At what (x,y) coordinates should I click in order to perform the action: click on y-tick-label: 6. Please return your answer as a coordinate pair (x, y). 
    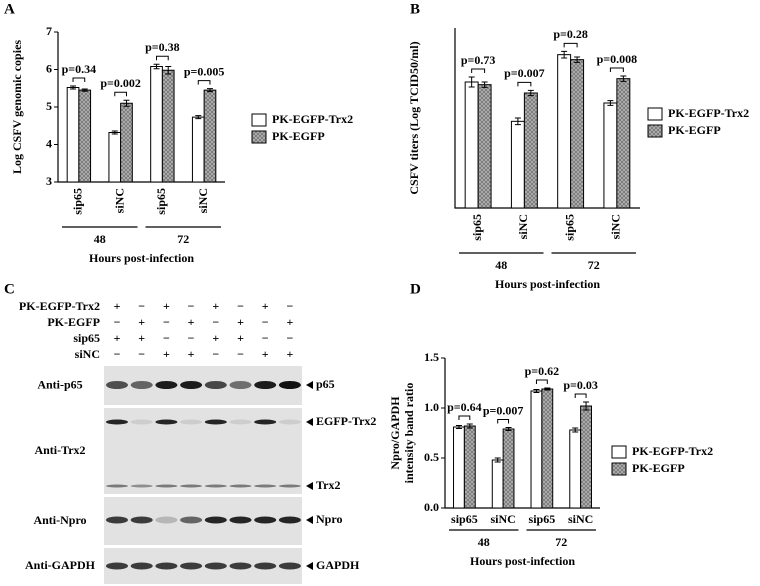
    Looking at the image, I should click on (49, 68).